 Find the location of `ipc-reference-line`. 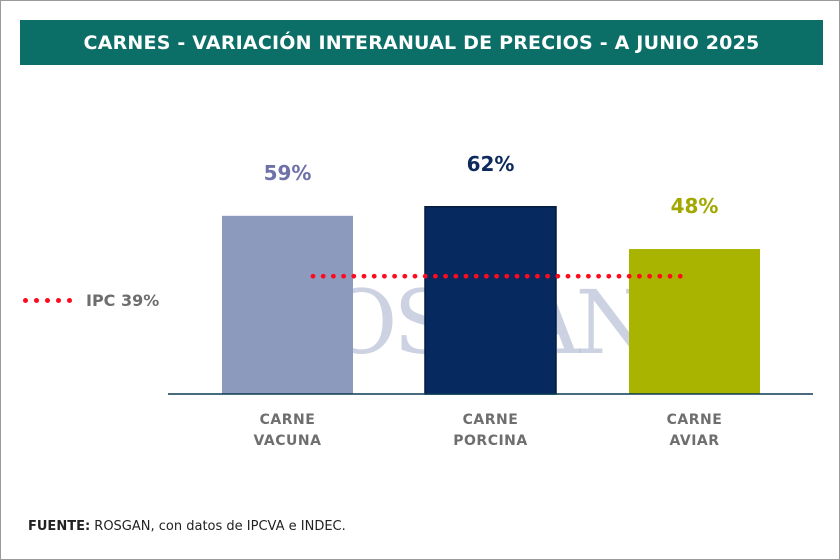

ipc-reference-line is located at coordinates (496, 276).